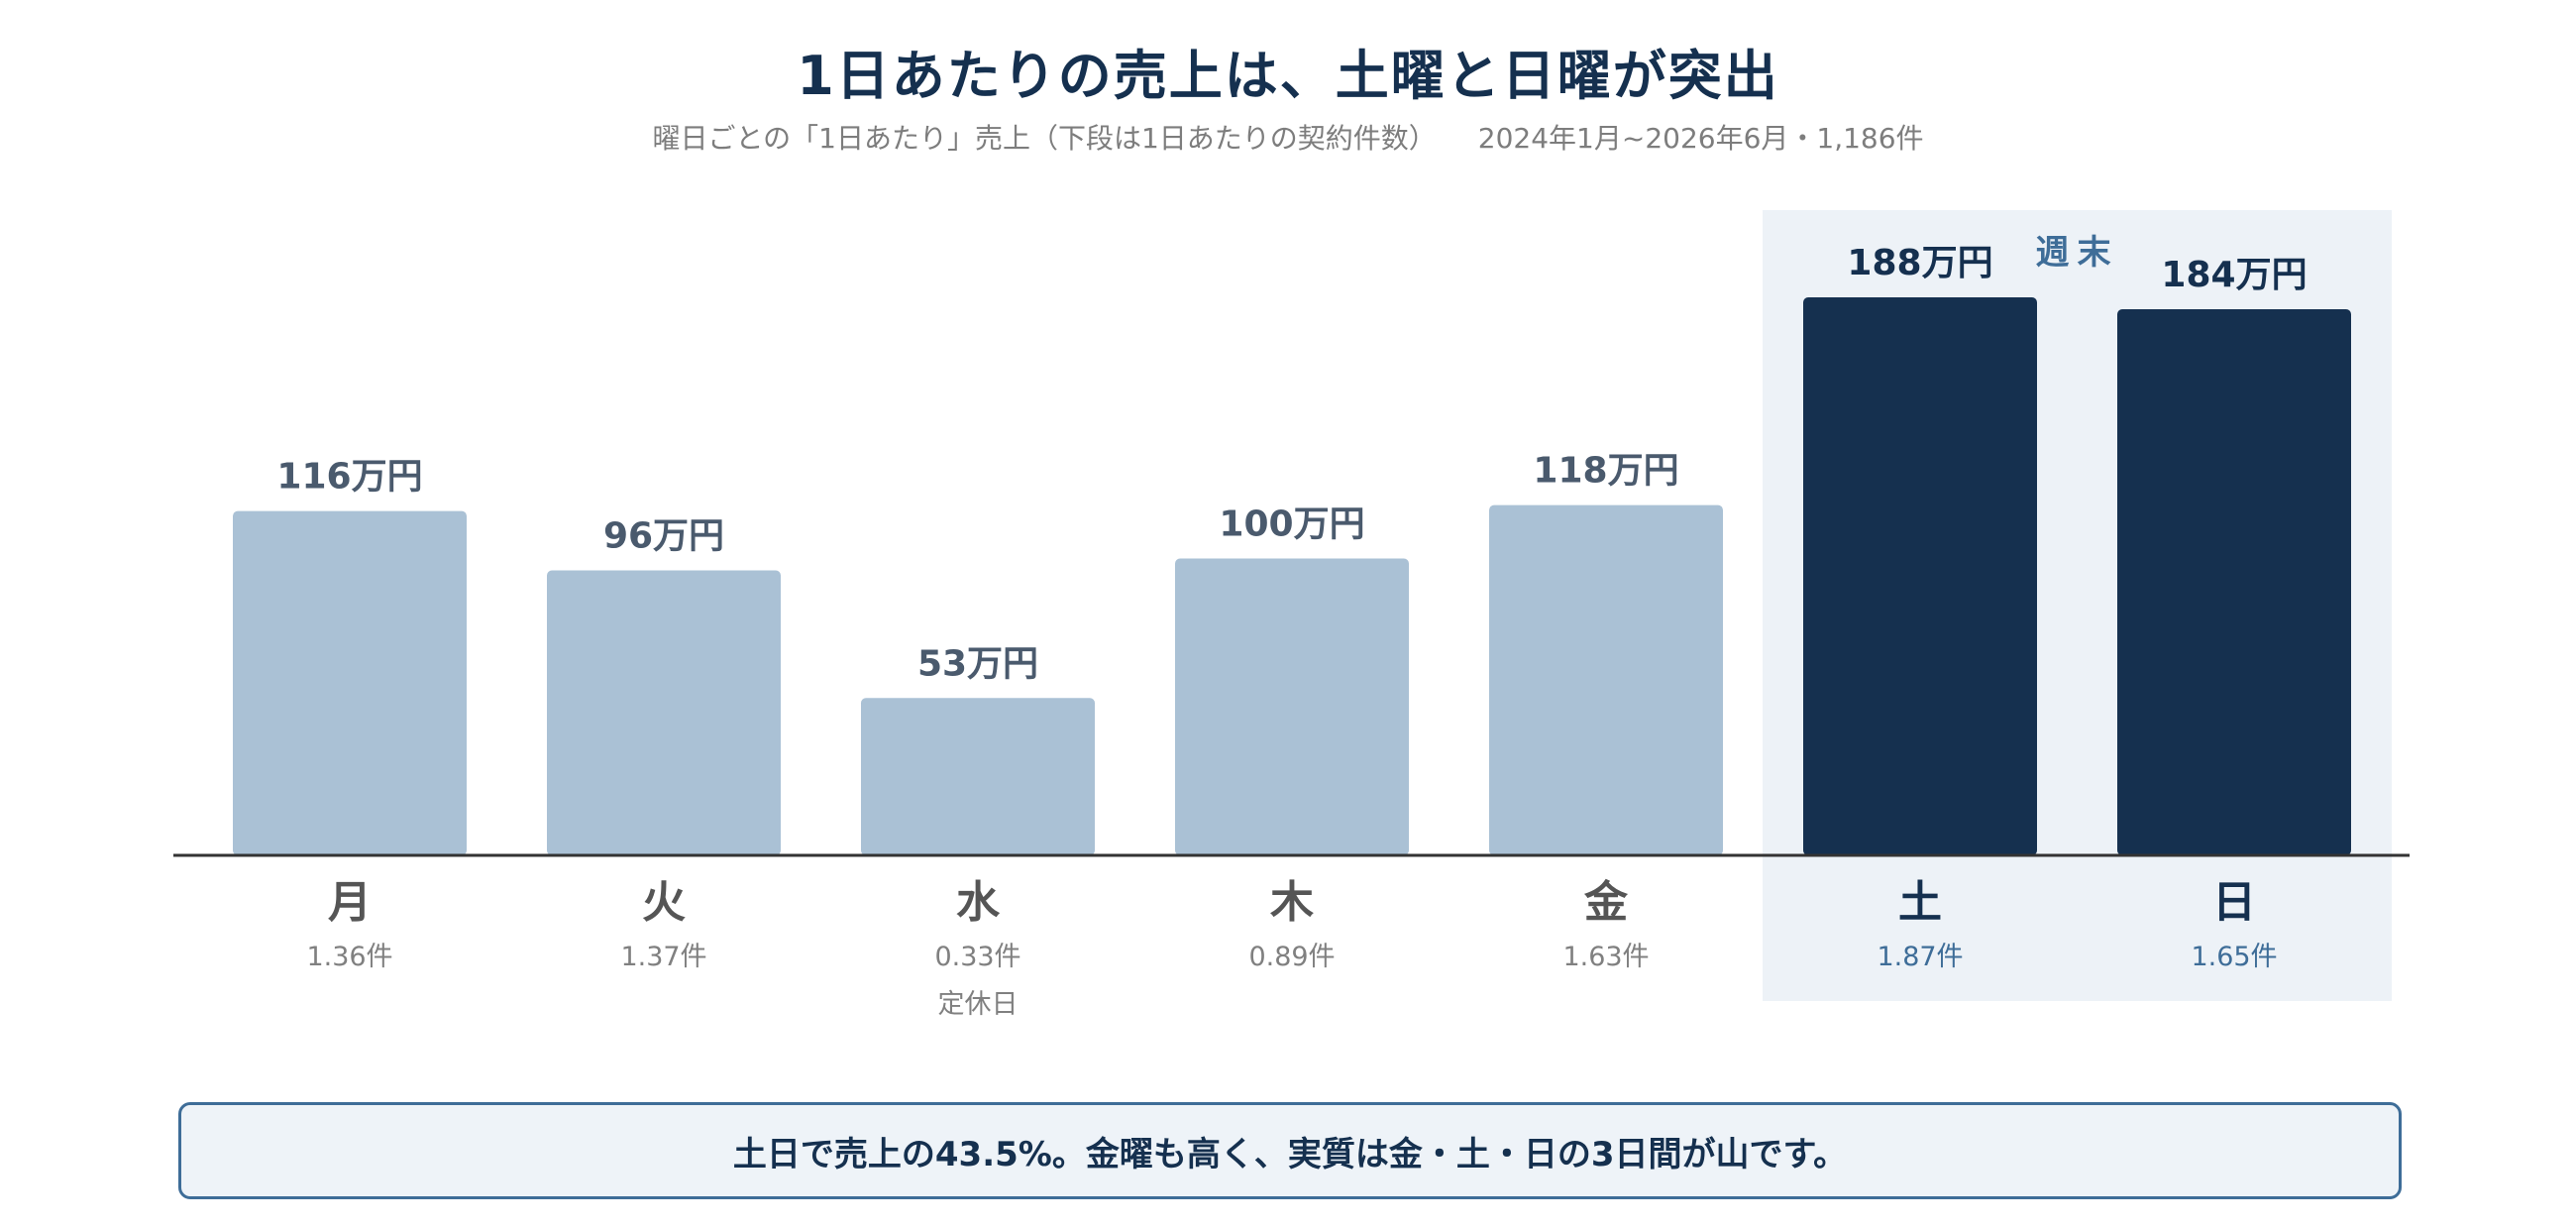  What do you see at coordinates (1292, 902) in the screenshot?
I see `category-label-4: 木` at bounding box center [1292, 902].